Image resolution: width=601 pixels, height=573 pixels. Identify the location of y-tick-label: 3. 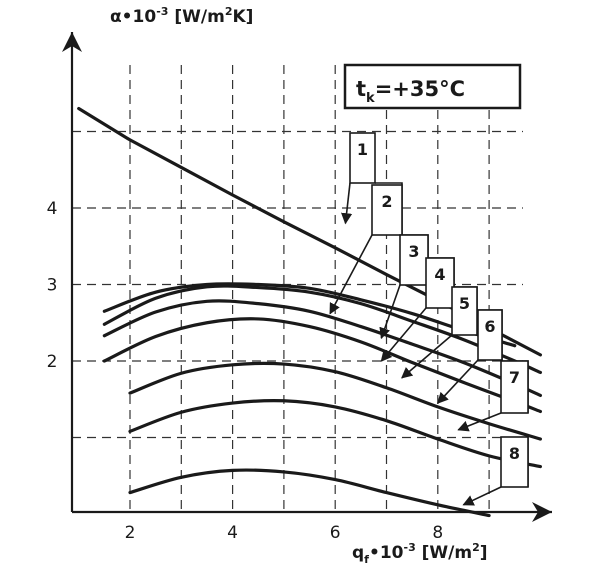
(52, 286).